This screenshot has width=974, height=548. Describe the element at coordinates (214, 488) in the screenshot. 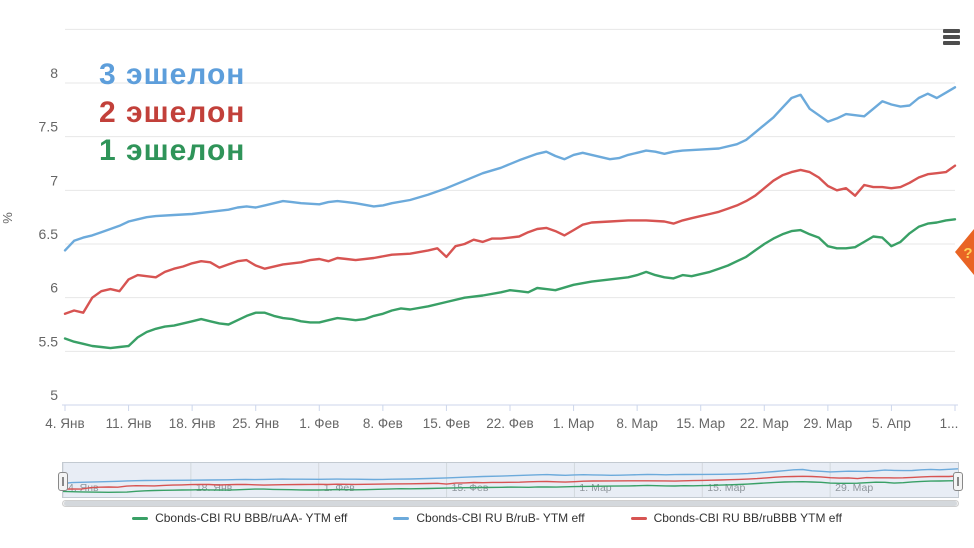

I see `navigator-label: 18. Янв` at that location.